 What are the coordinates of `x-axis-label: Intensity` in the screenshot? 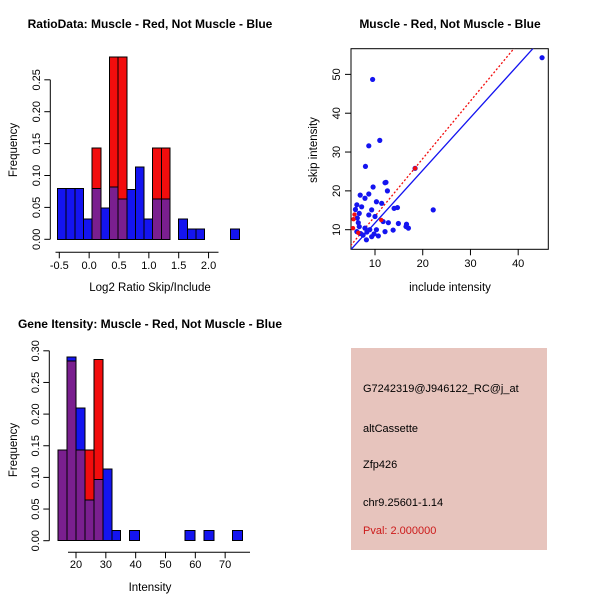 It's located at (150, 588).